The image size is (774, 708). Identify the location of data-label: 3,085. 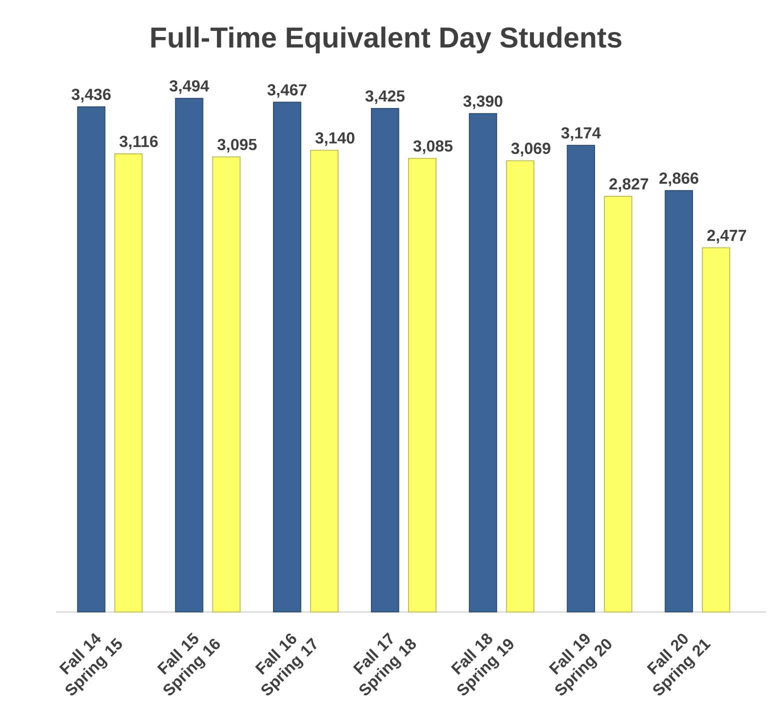
(433, 147).